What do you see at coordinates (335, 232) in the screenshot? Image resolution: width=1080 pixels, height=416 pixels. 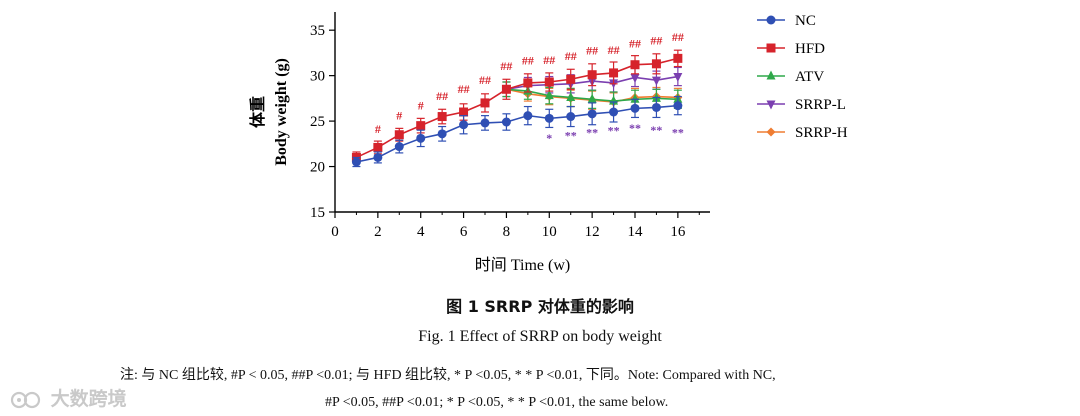 I see `x-tick-label: 0` at bounding box center [335, 232].